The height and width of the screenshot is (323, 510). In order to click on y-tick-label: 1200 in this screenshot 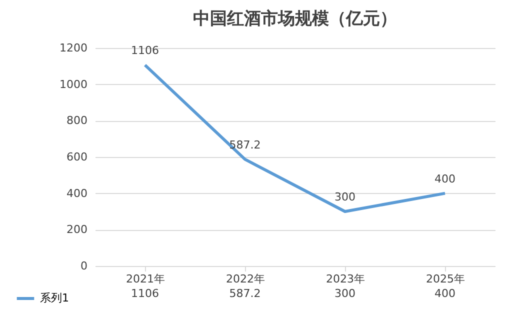, I will do `click(74, 48)`.